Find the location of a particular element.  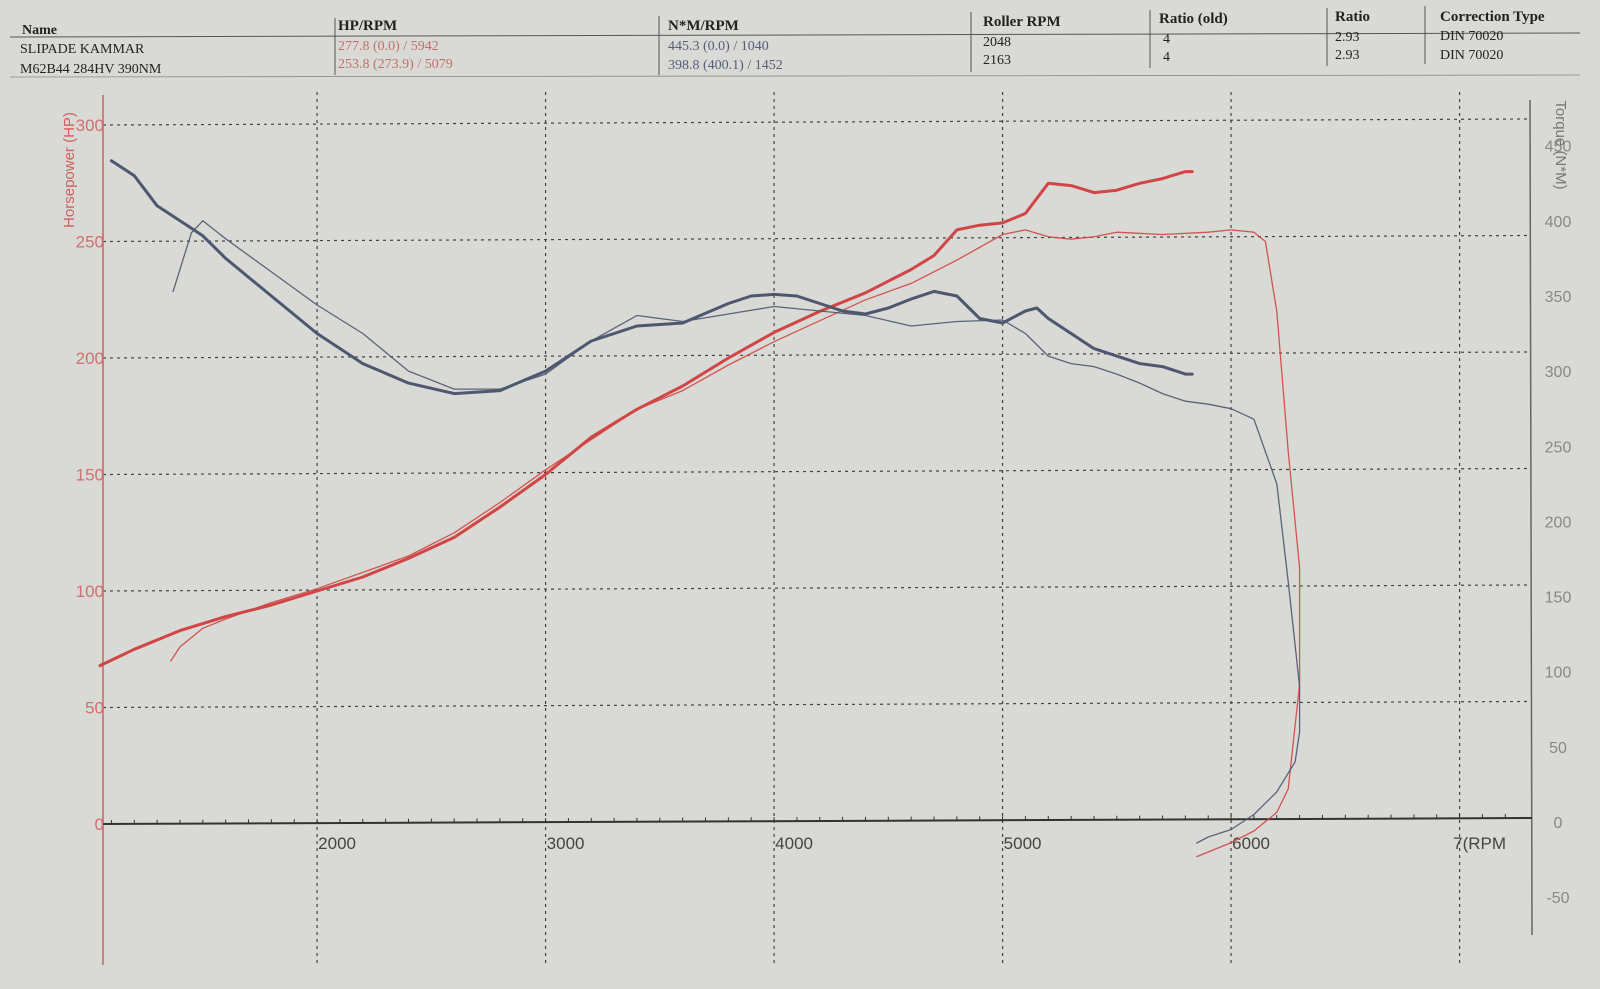

col-header-ratio-old: Ratio (old) is located at coordinates (1193, 19).